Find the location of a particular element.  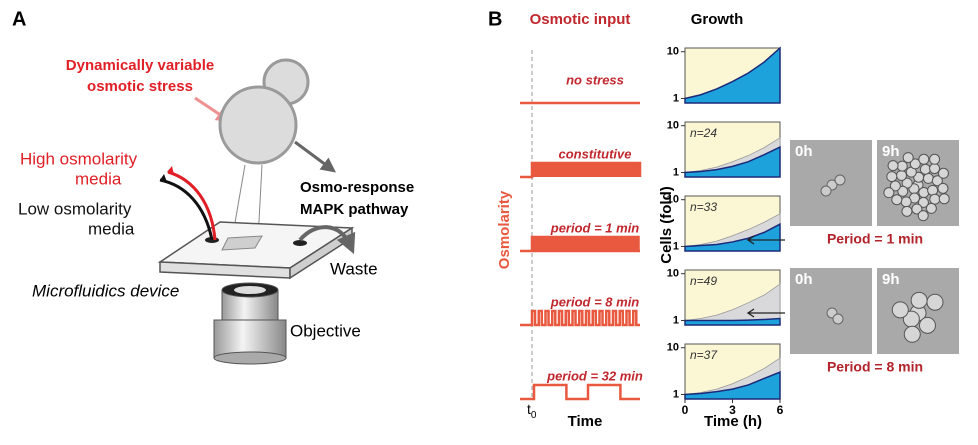

image-caption: Period = 8 min is located at coordinates (875, 367).